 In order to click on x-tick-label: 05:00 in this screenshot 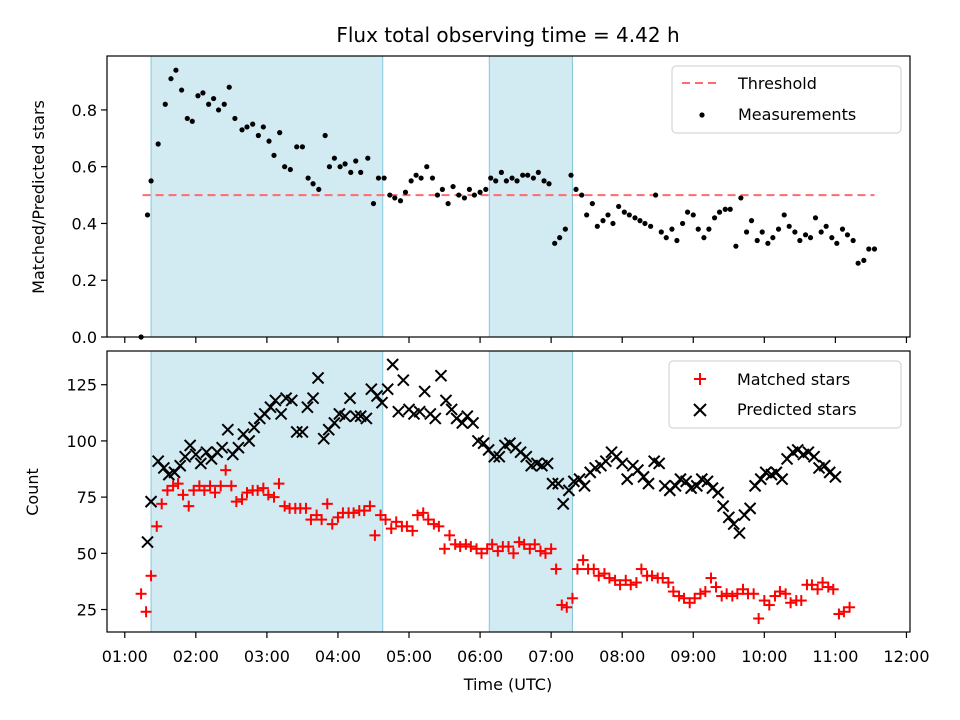, I will do `click(409, 656)`.